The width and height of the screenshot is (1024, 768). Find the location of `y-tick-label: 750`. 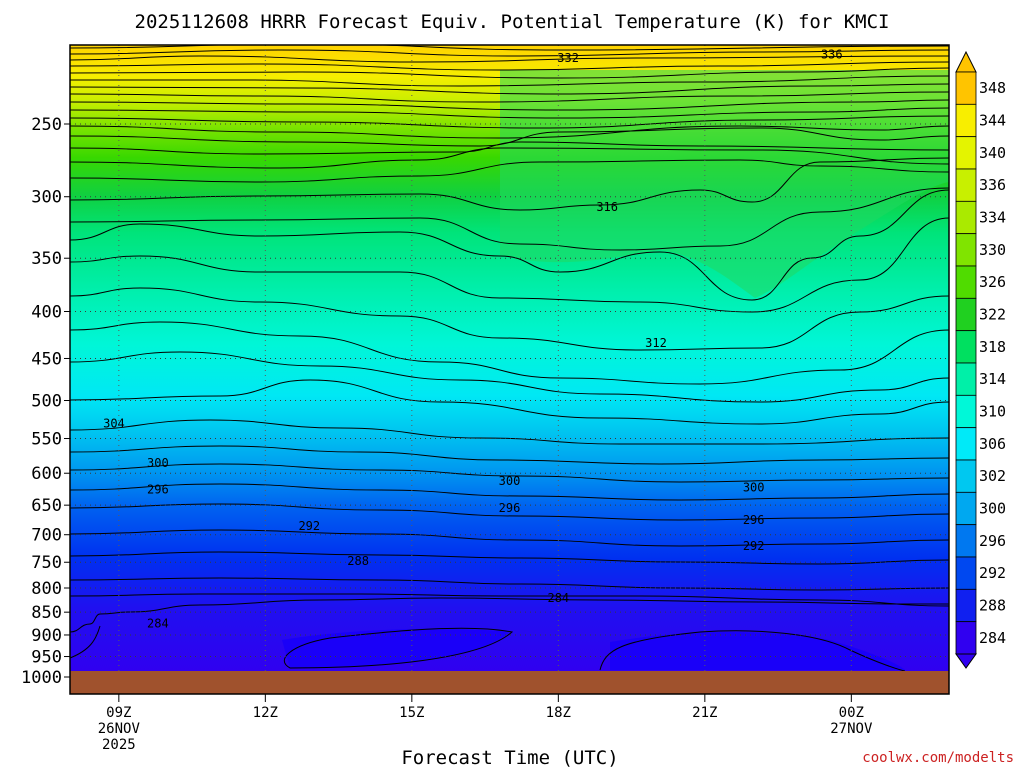

y-tick-label: 750 is located at coordinates (46, 563).